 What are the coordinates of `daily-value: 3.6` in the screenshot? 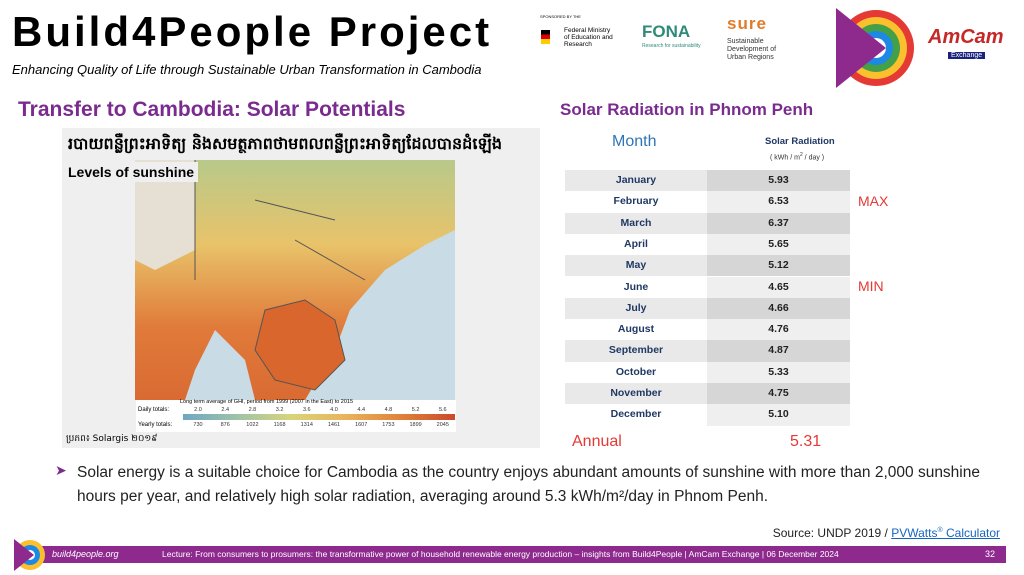 It's located at (306, 410).